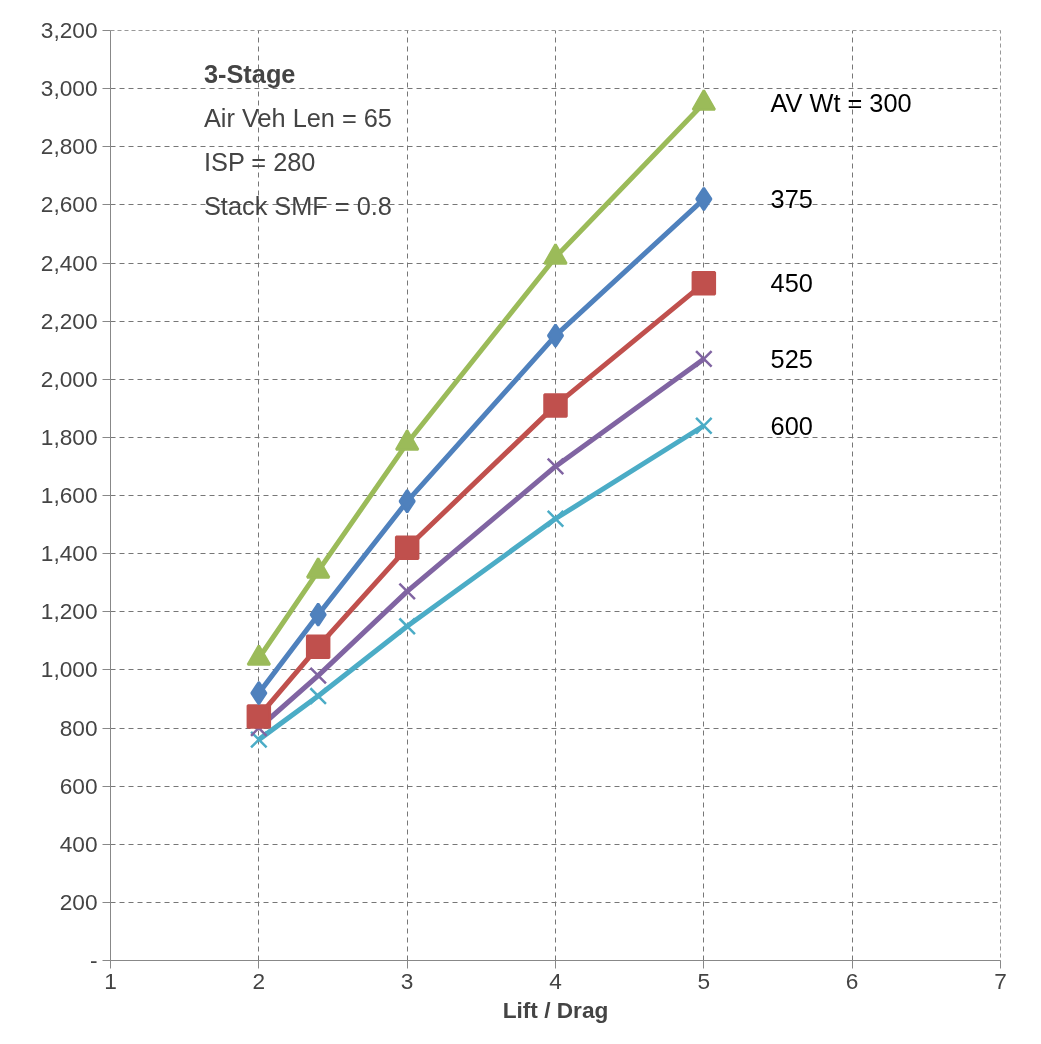  Describe the element at coordinates (407, 980) in the screenshot. I see `x-tick-label: 3` at that location.